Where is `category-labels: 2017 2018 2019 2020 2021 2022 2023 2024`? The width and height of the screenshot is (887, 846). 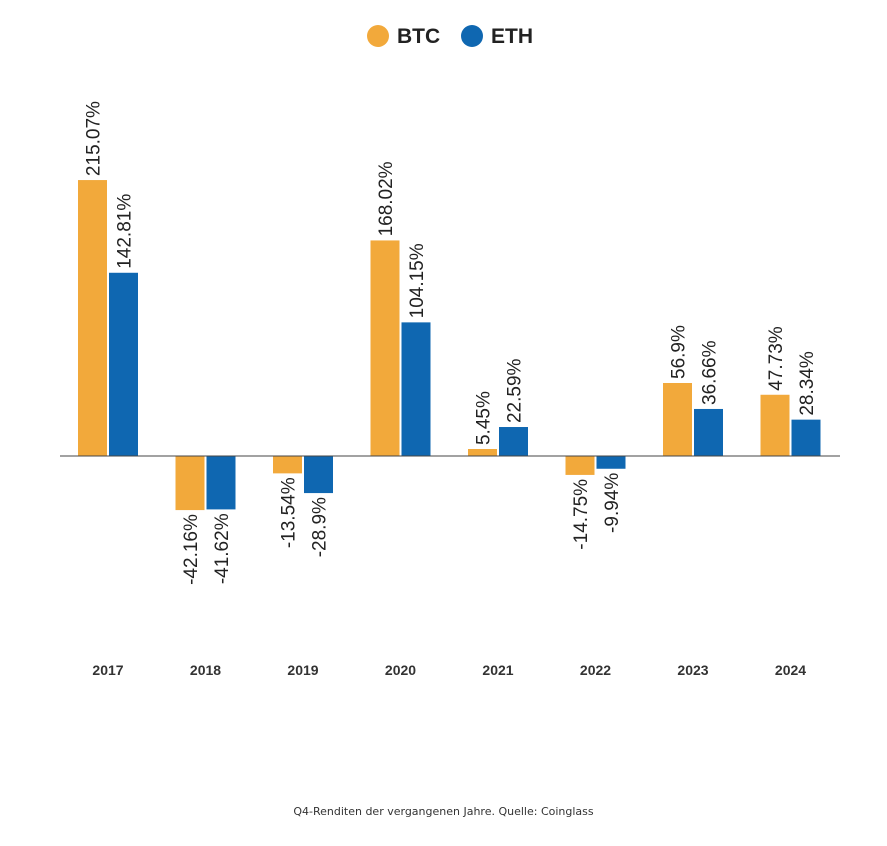 category-labels: 2017 2018 2019 2020 2021 2022 2023 2024 is located at coordinates (449, 670).